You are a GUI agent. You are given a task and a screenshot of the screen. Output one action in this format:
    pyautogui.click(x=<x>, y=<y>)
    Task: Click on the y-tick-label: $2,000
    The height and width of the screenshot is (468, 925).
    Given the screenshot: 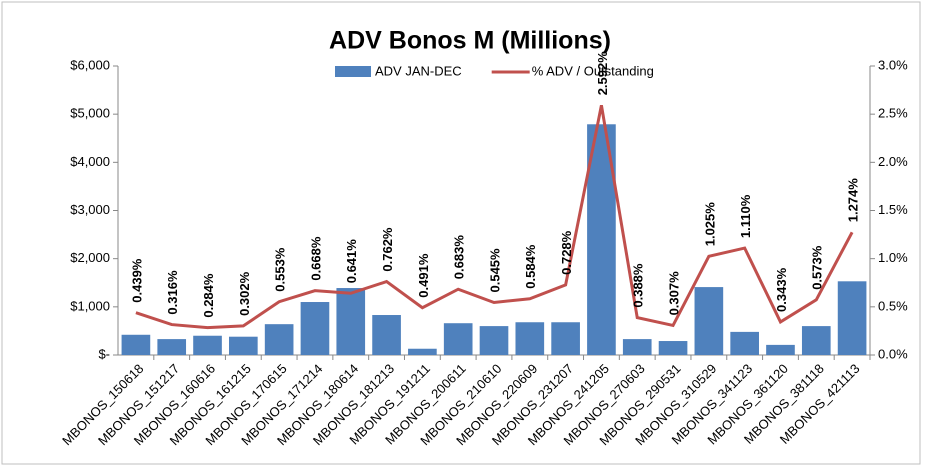 What is the action you would take?
    pyautogui.click(x=90, y=257)
    